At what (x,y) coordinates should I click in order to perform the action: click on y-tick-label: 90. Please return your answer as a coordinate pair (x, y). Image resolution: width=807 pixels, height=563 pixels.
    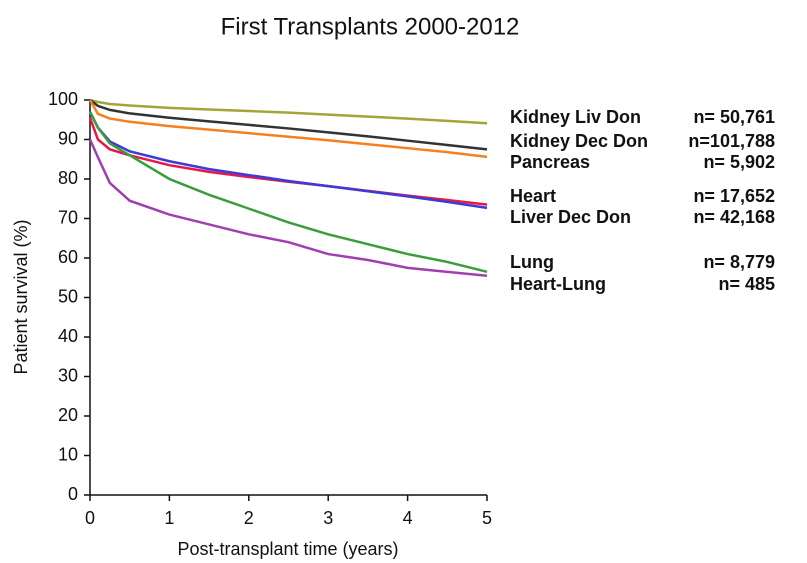
    Looking at the image, I should click on (68, 138).